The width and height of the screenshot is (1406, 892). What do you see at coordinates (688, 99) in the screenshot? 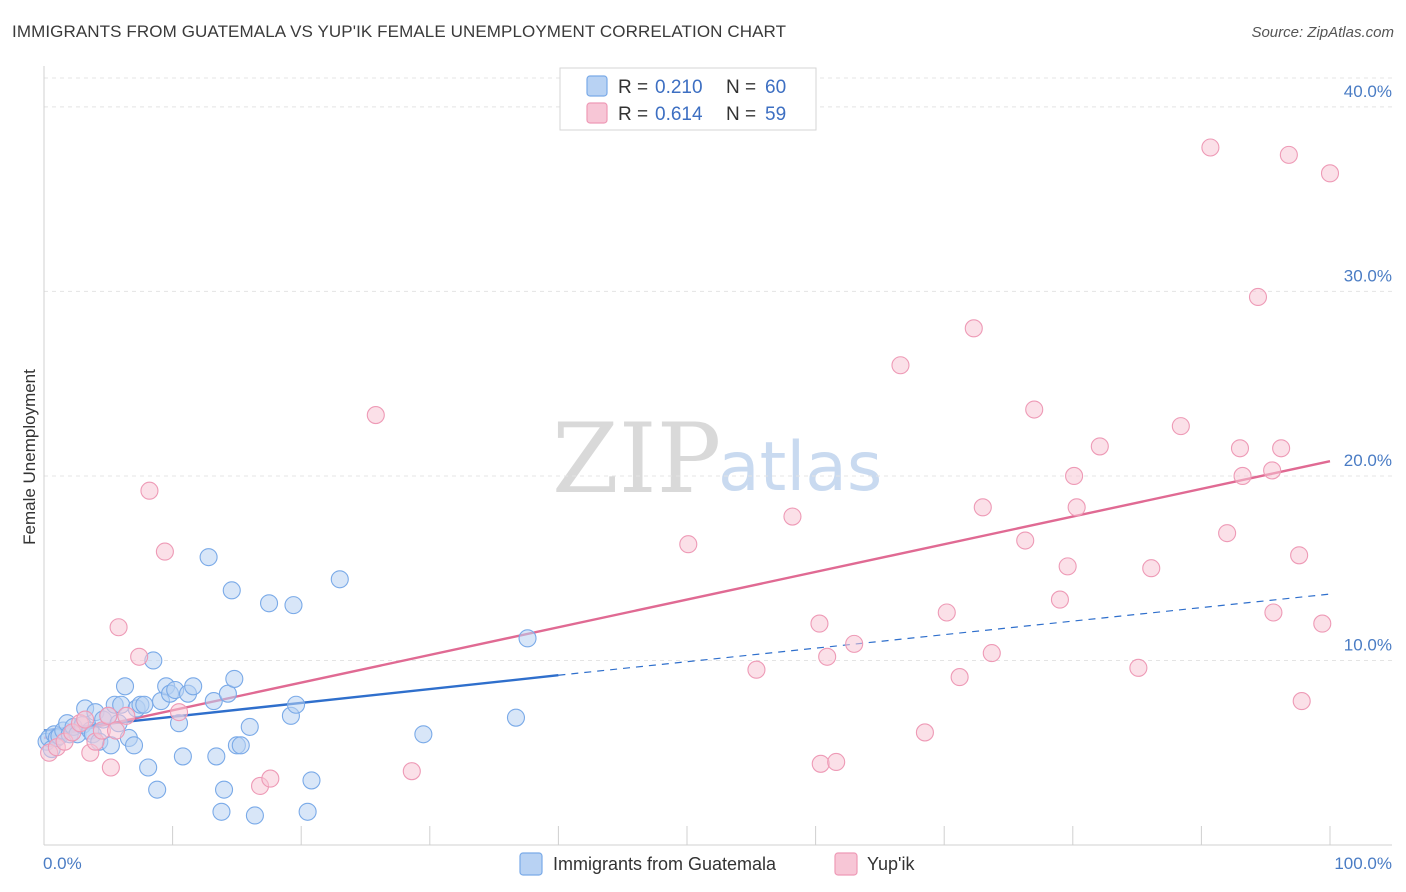
I see `top-legend: R = 0.210 N = 60 R = 0.614 N = 59` at bounding box center [688, 99].